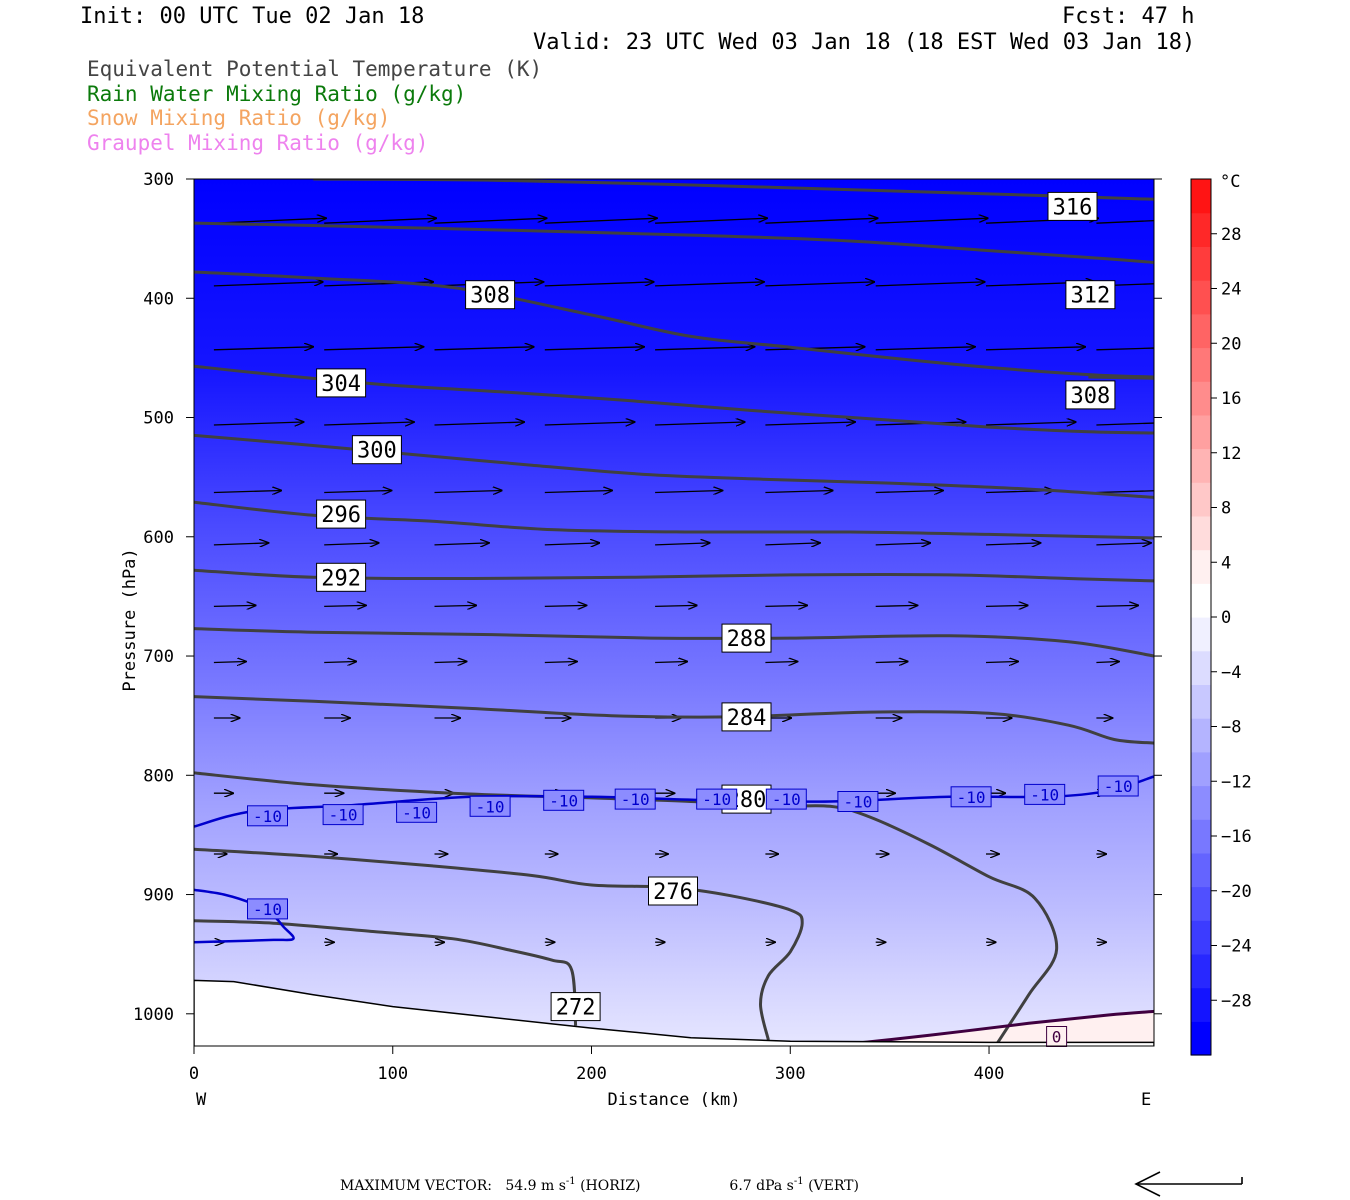 This screenshot has width=1350, height=1200. I want to click on colorbar-label: −4, so click(1231, 673).